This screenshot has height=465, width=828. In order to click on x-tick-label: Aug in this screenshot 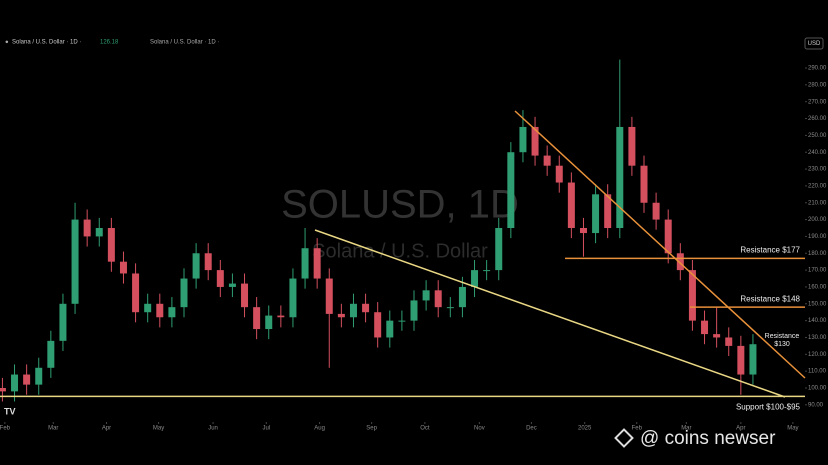, I will do `click(319, 429)`.